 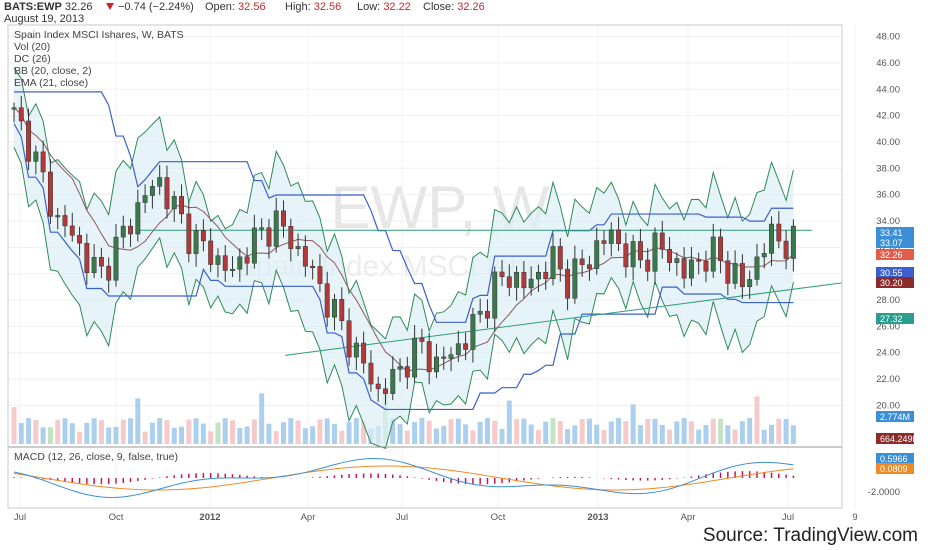 What do you see at coordinates (436, 517) in the screenshot?
I see `x-axis: Jul Oct 2012 Apr Jul Oct 2013 Apr Jul 9` at bounding box center [436, 517].